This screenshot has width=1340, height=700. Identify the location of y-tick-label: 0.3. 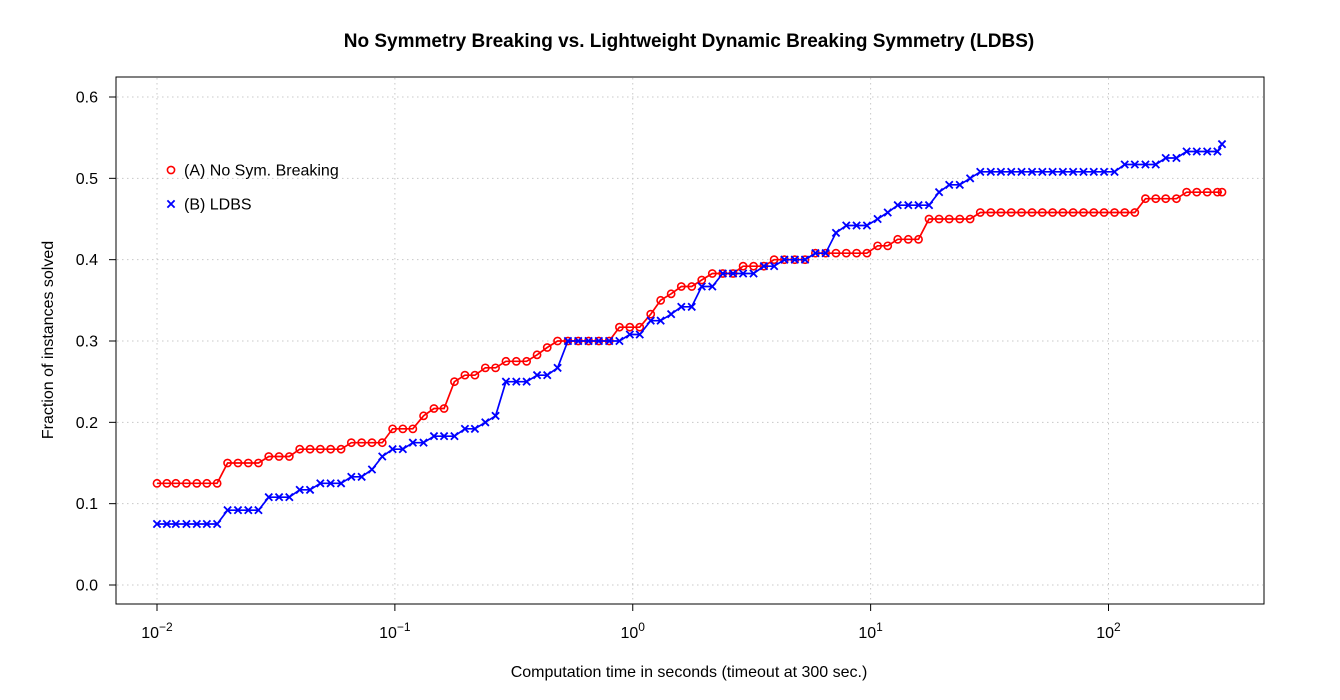
(87, 342).